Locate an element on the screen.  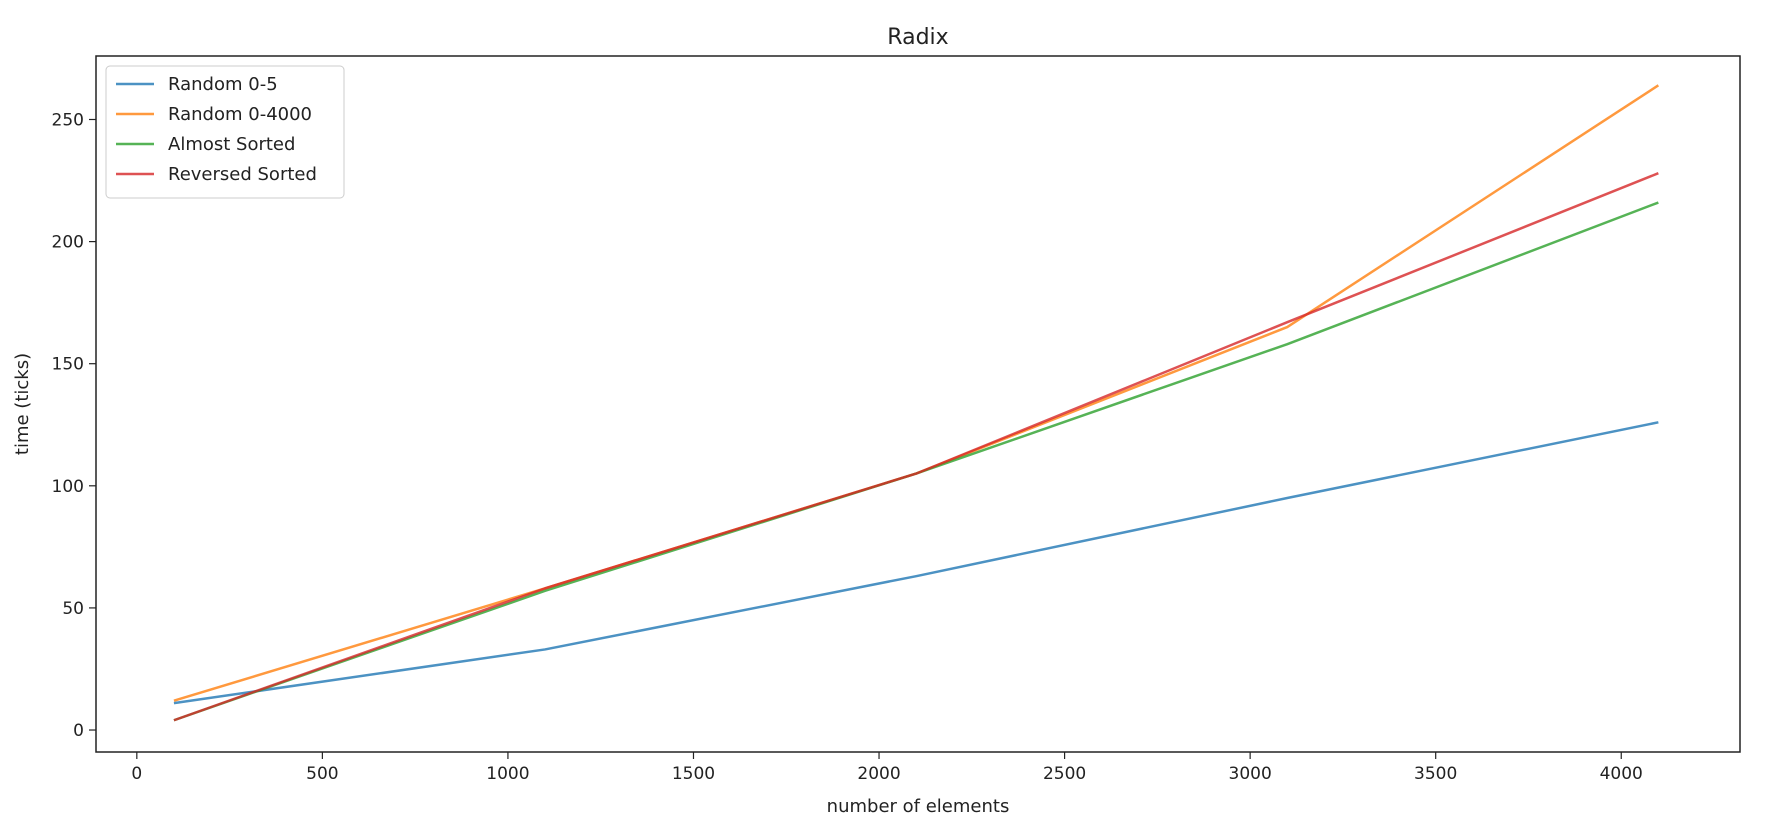
y-tick-label: 250 is located at coordinates (68, 120).